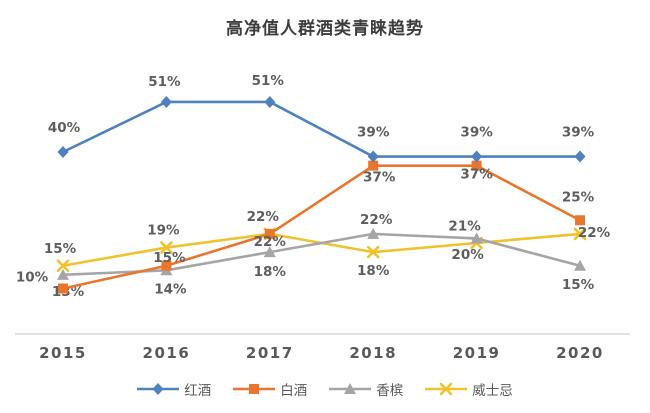 This screenshot has width=650, height=413. I want to click on x-tick-2018: 2018, so click(373, 353).